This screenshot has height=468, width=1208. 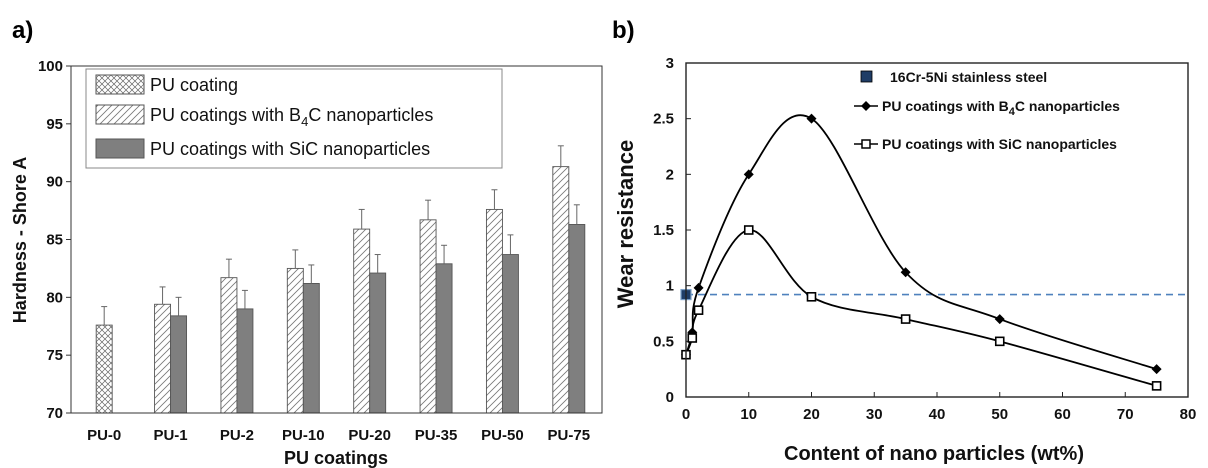 What do you see at coordinates (194, 85) in the screenshot?
I see `legend-label-pu-coating: PU coating` at bounding box center [194, 85].